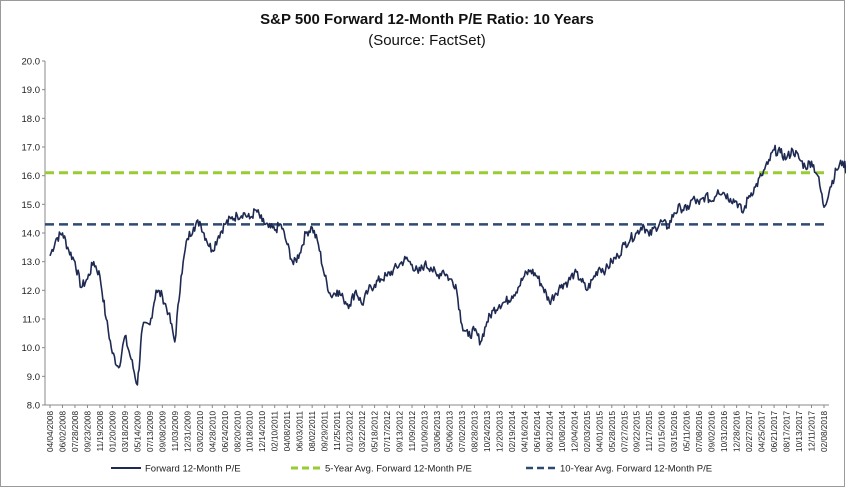  I want to click on x-tick-label: 11/09/2012, so click(412, 431).